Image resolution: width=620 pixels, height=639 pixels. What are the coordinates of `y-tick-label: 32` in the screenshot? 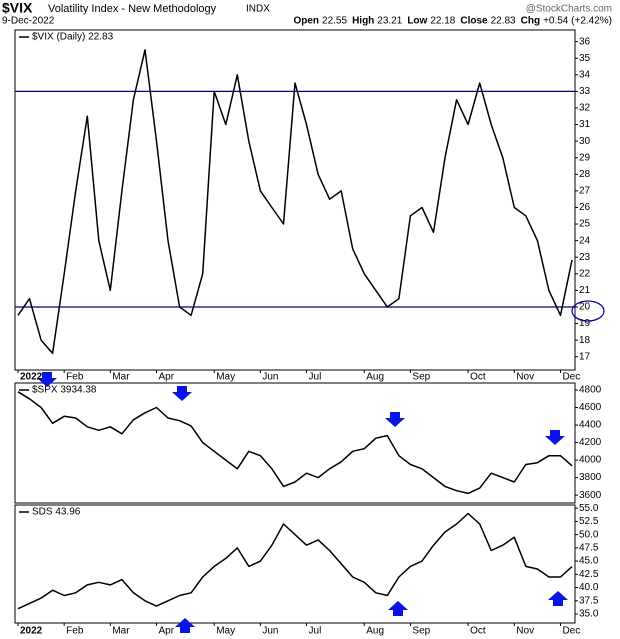 It's located at (585, 108).